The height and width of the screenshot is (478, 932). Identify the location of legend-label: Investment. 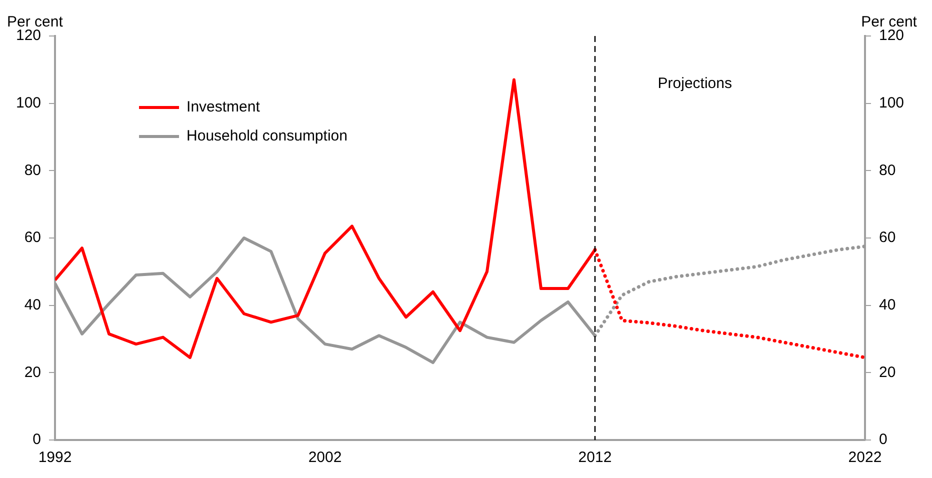
(223, 107).